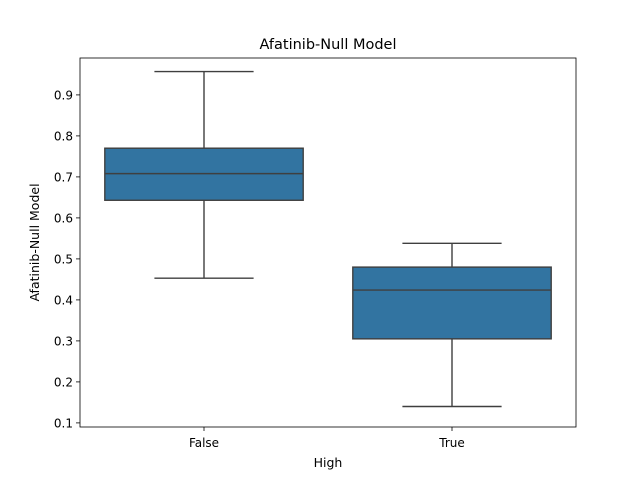 The width and height of the screenshot is (640, 480). What do you see at coordinates (63, 341) in the screenshot?
I see `y-tick-label: 0.3` at bounding box center [63, 341].